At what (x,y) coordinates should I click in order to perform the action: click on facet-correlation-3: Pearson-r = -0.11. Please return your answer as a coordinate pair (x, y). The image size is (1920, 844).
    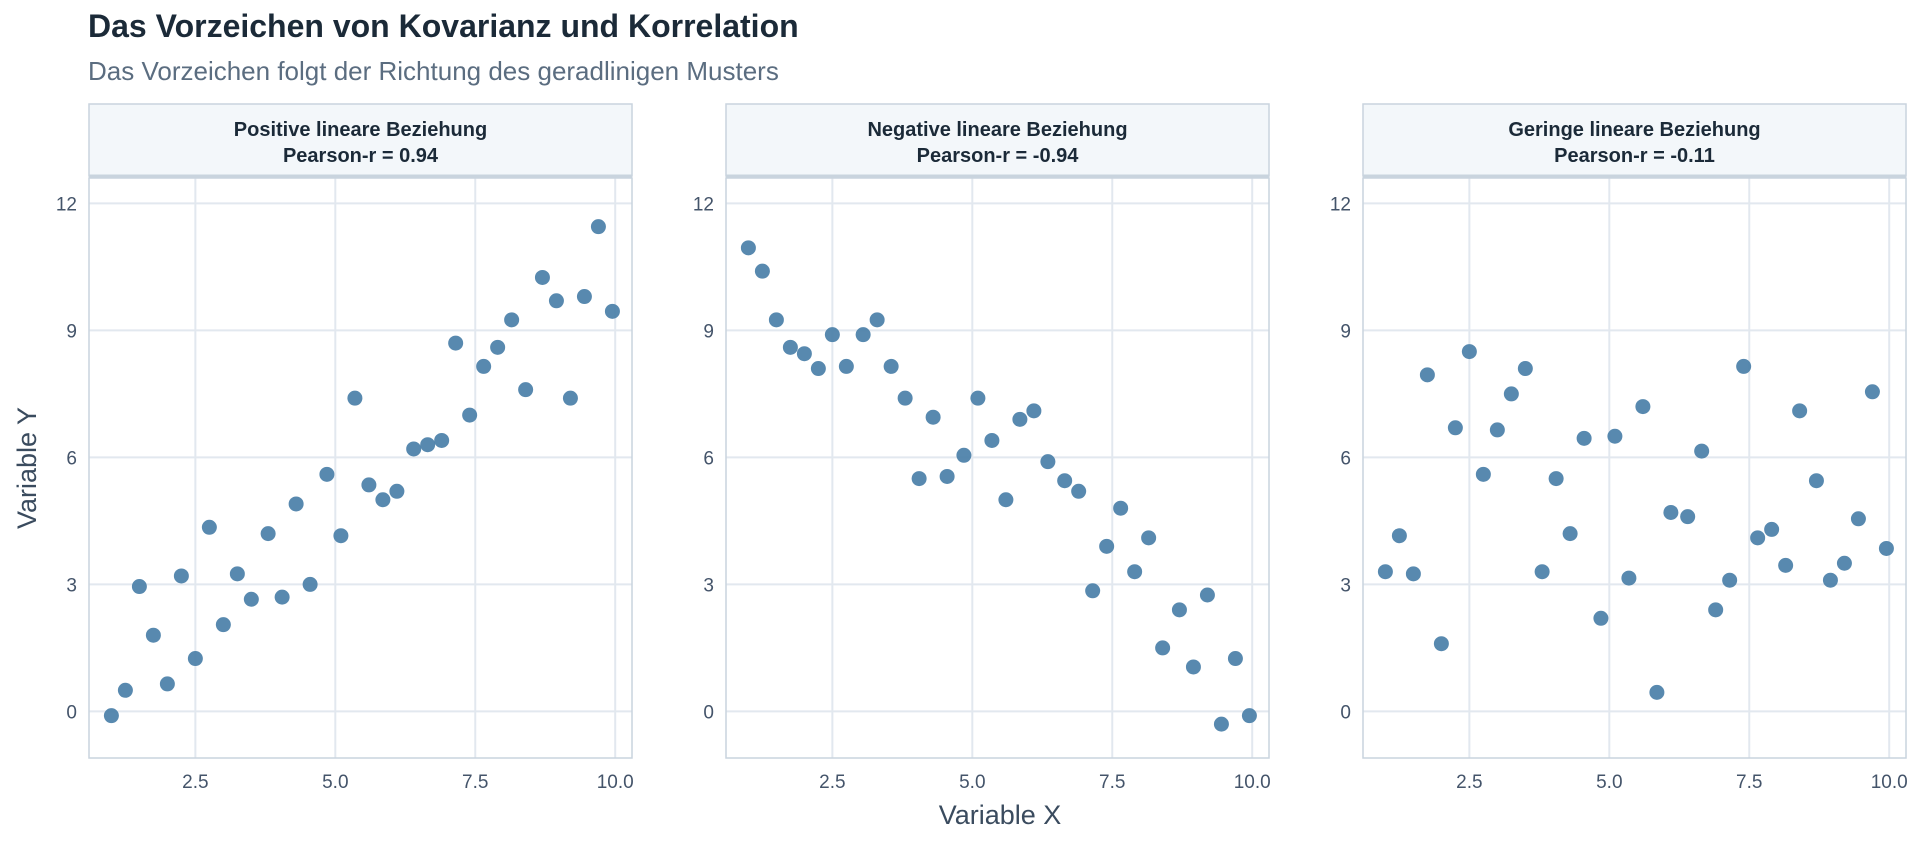
    Looking at the image, I should click on (1634, 156).